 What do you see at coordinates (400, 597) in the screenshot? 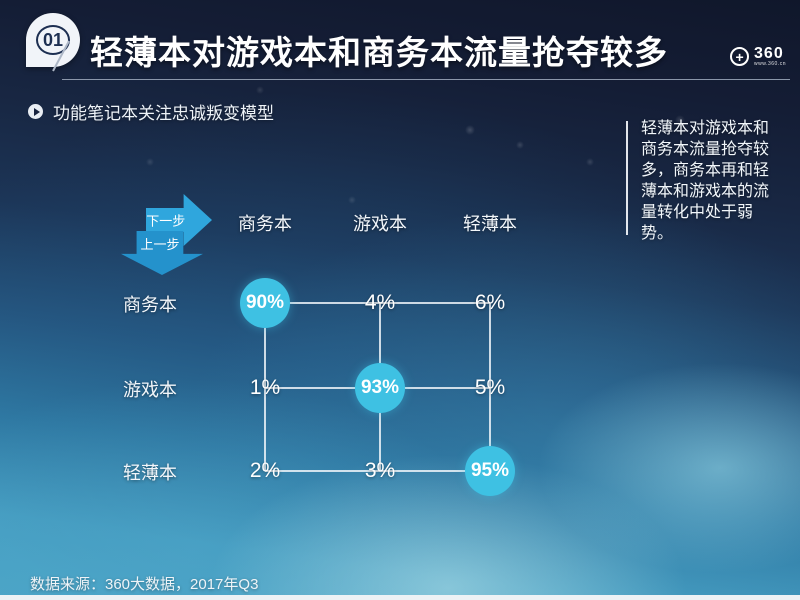
I see `bottom-edge-bar` at bounding box center [400, 597].